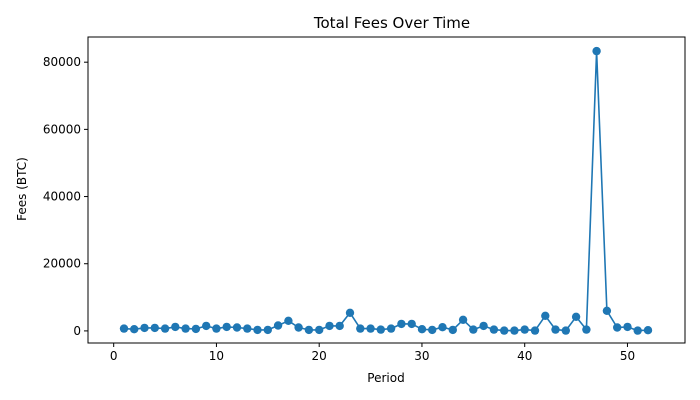  I want to click on x-axis: 0 10 20 30 40 50, so click(372, 353).